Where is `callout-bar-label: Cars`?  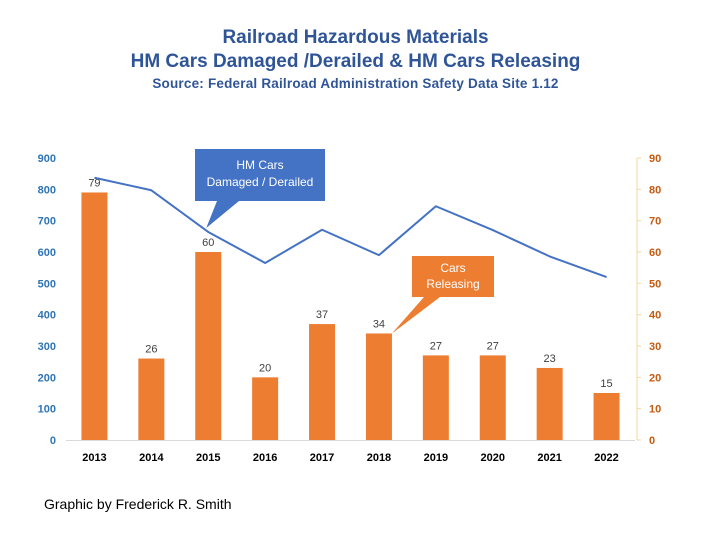
callout-bar-label: Cars is located at coordinates (452, 268).